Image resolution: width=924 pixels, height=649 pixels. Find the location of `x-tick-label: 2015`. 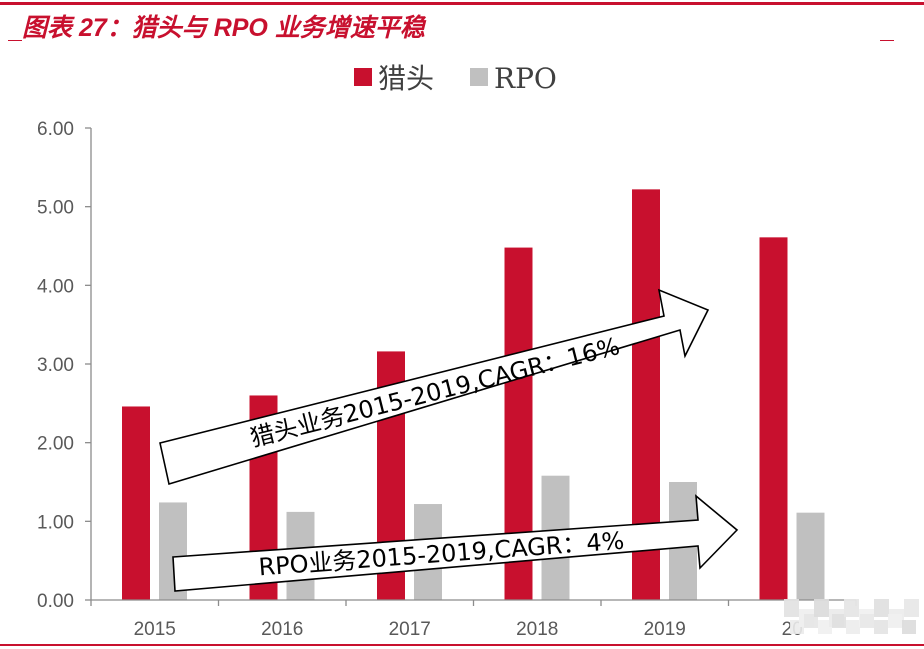

x-tick-label: 2015 is located at coordinates (155, 629).